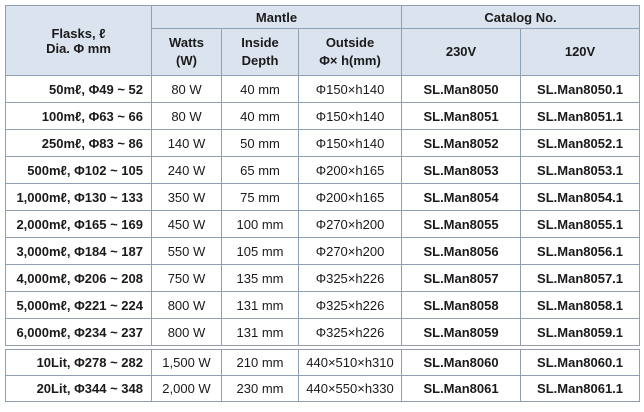  I want to click on inside-depth-cell: 105 mm, so click(260, 251).